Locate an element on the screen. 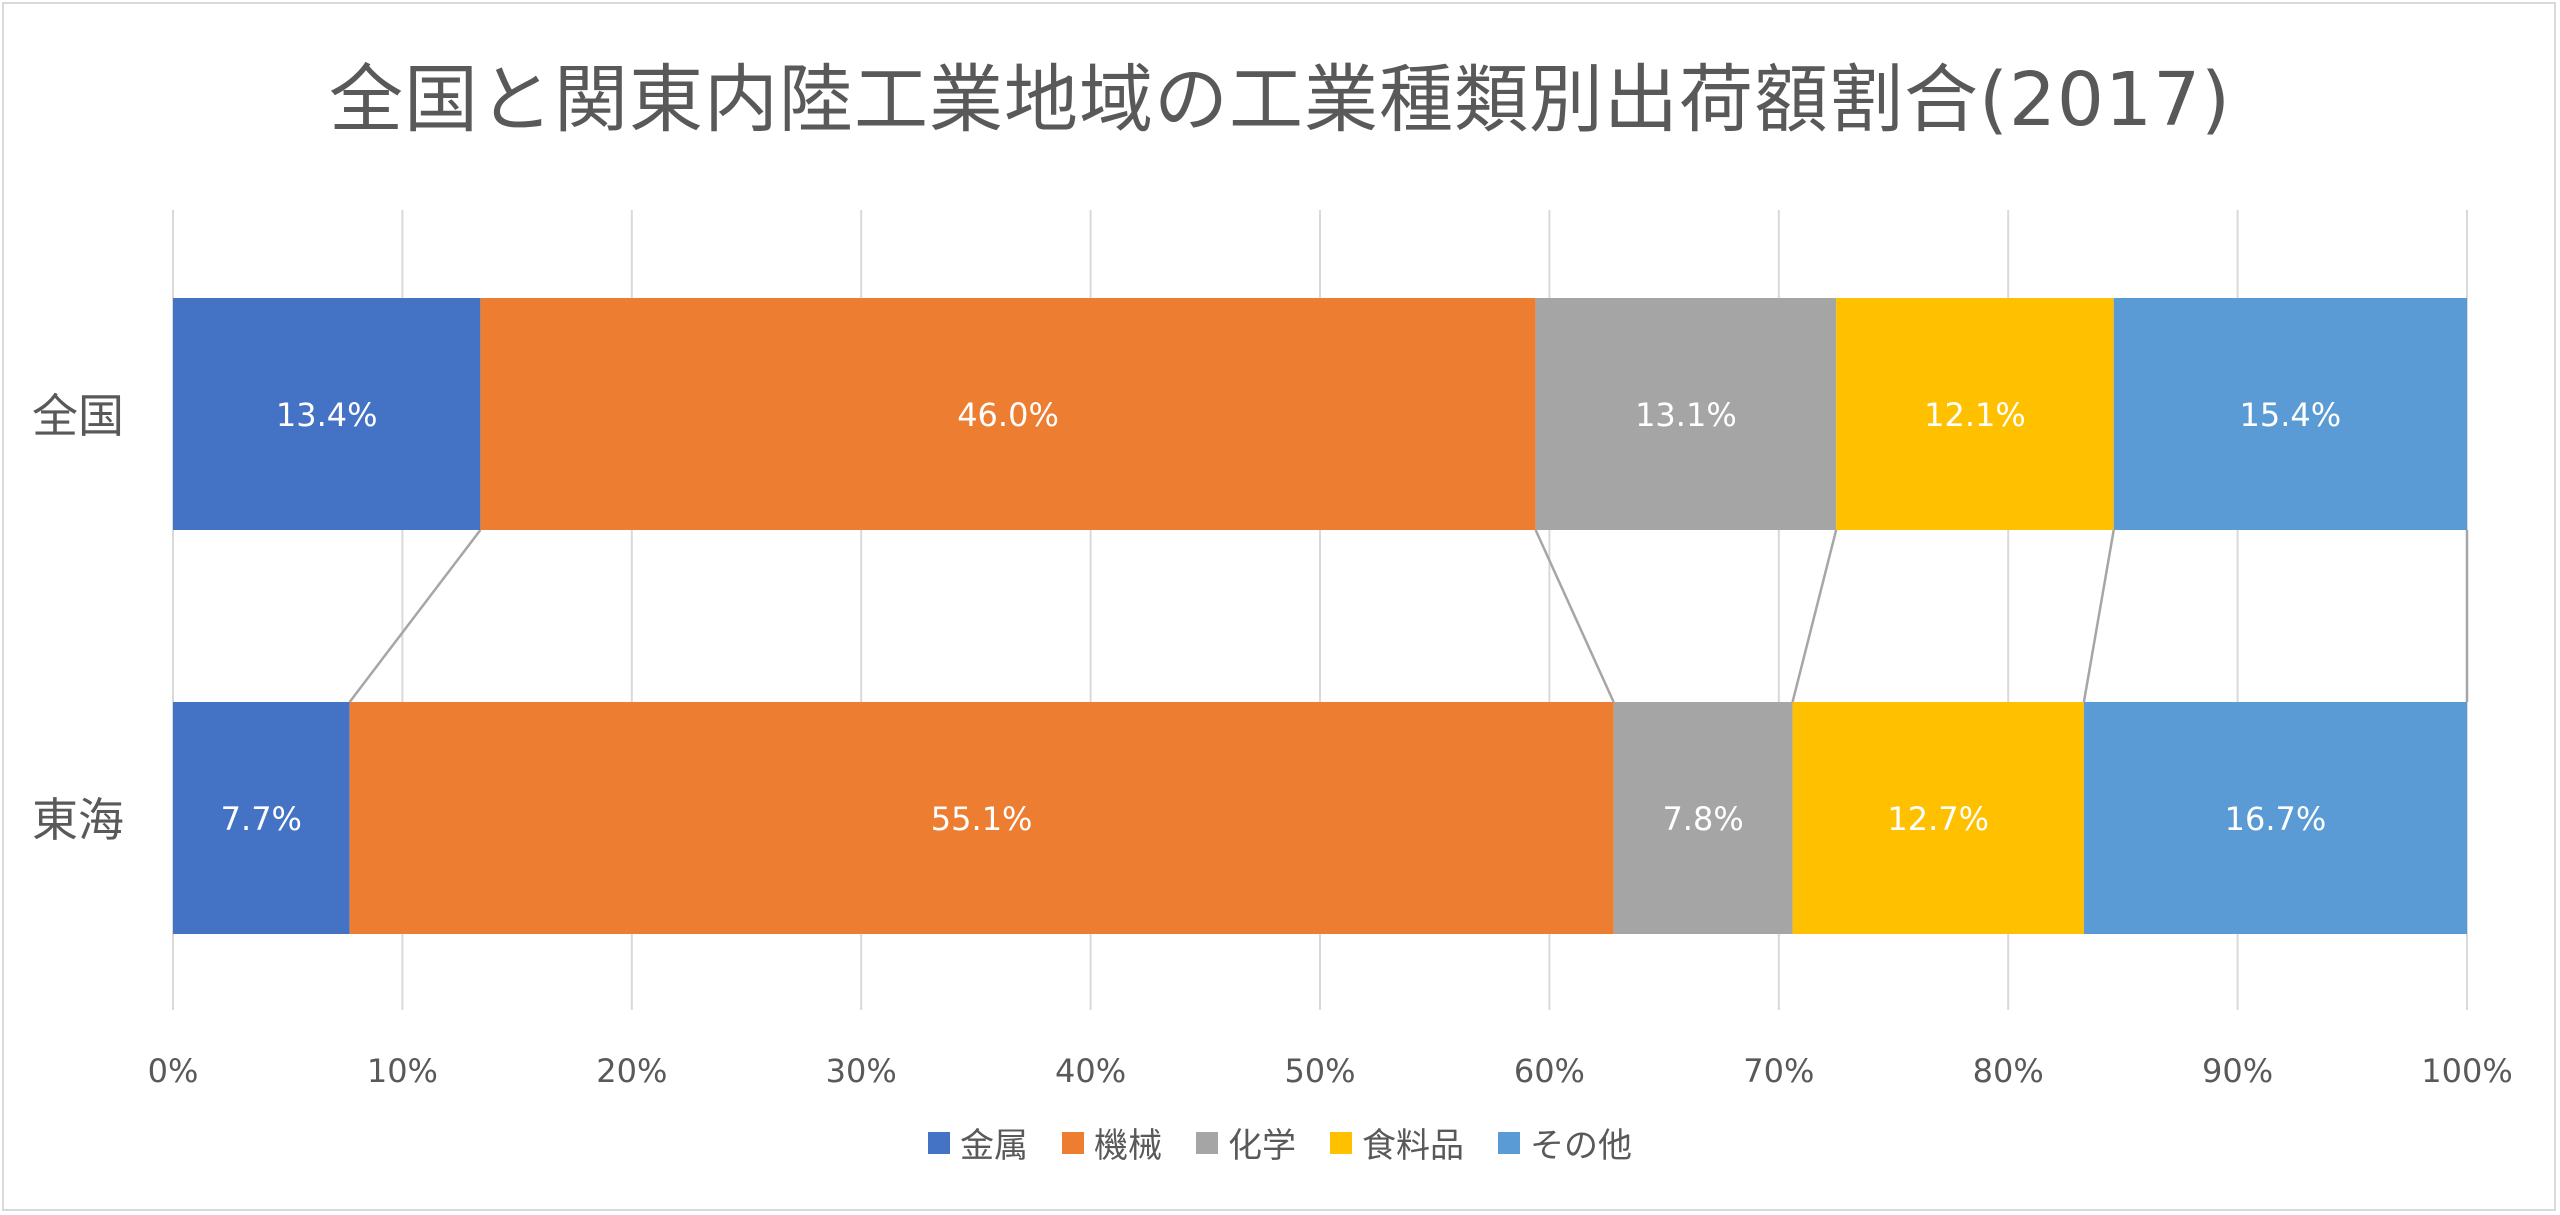 This screenshot has width=2560, height=1215. data-label: 12.1% is located at coordinates (1975, 415).